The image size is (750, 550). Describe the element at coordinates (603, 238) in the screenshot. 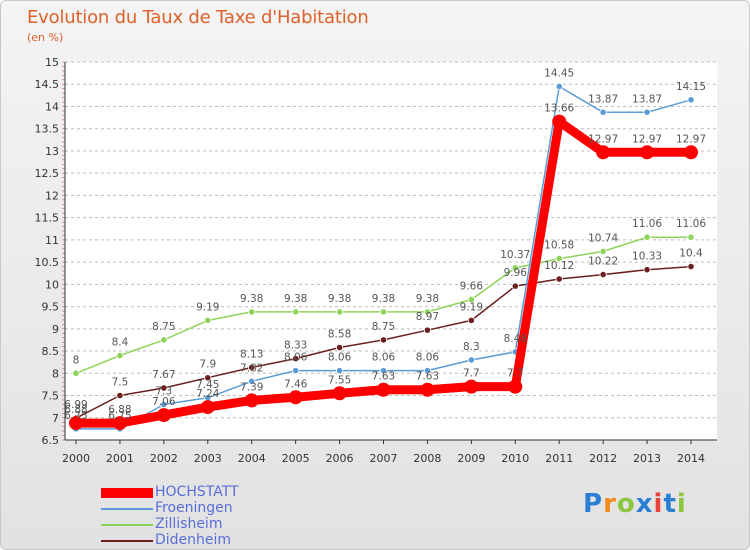

I see `data-label-zillisheim: 10.74` at that location.